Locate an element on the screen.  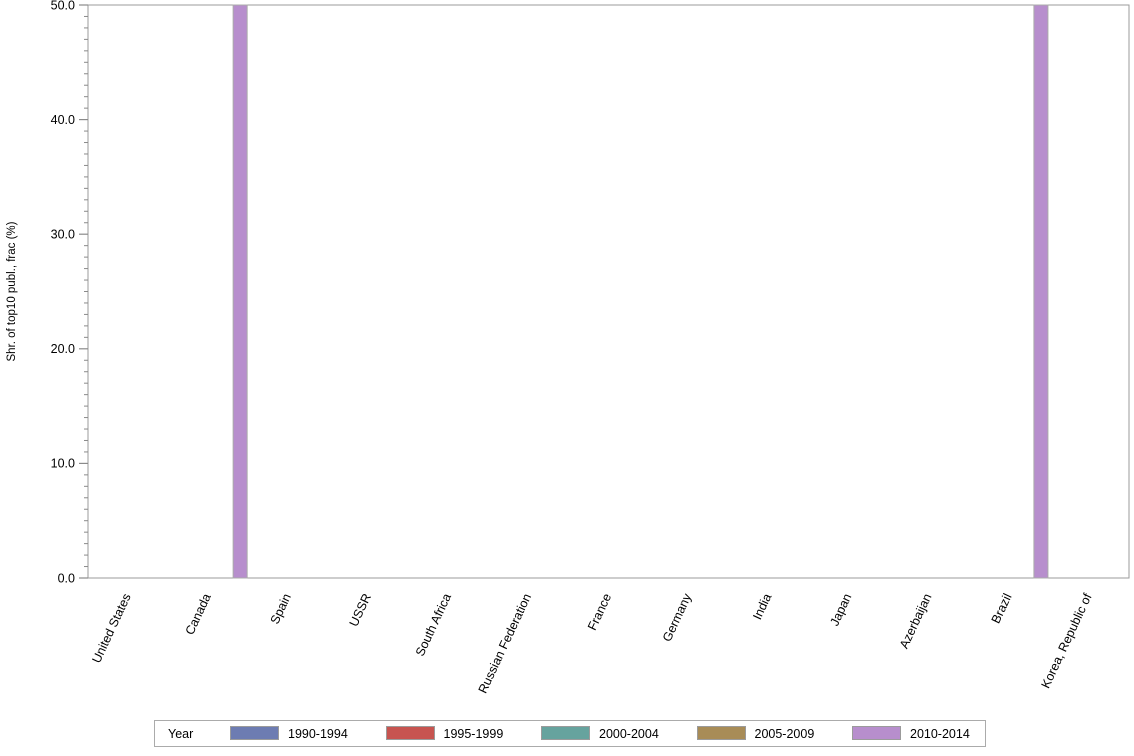
y-tick-label: 30.0 is located at coordinates (63, 235).